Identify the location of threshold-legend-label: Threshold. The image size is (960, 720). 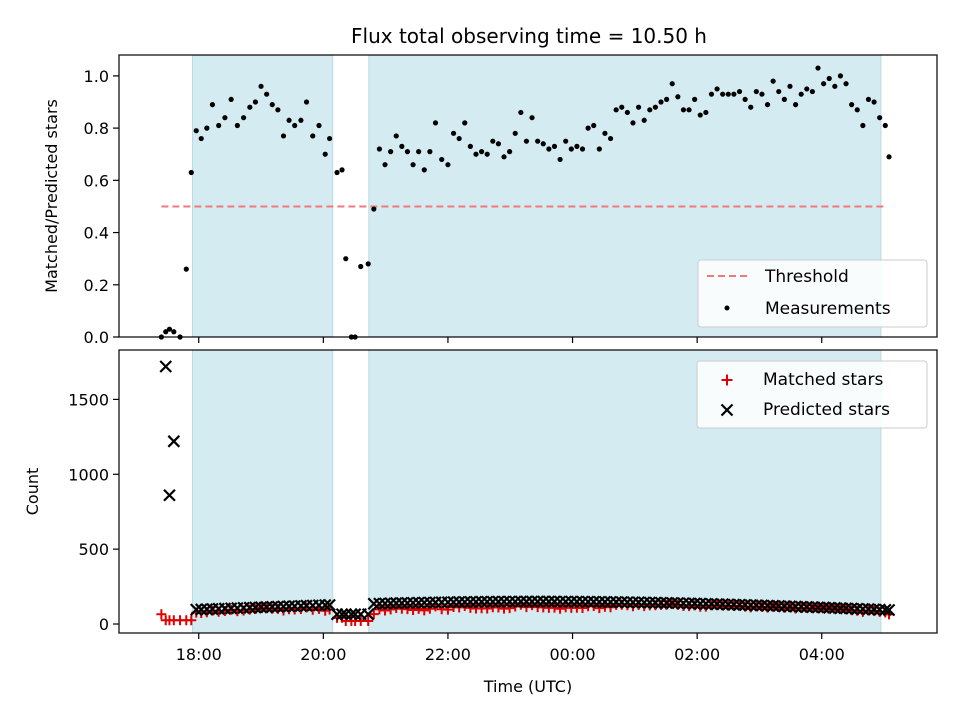
(806, 277).